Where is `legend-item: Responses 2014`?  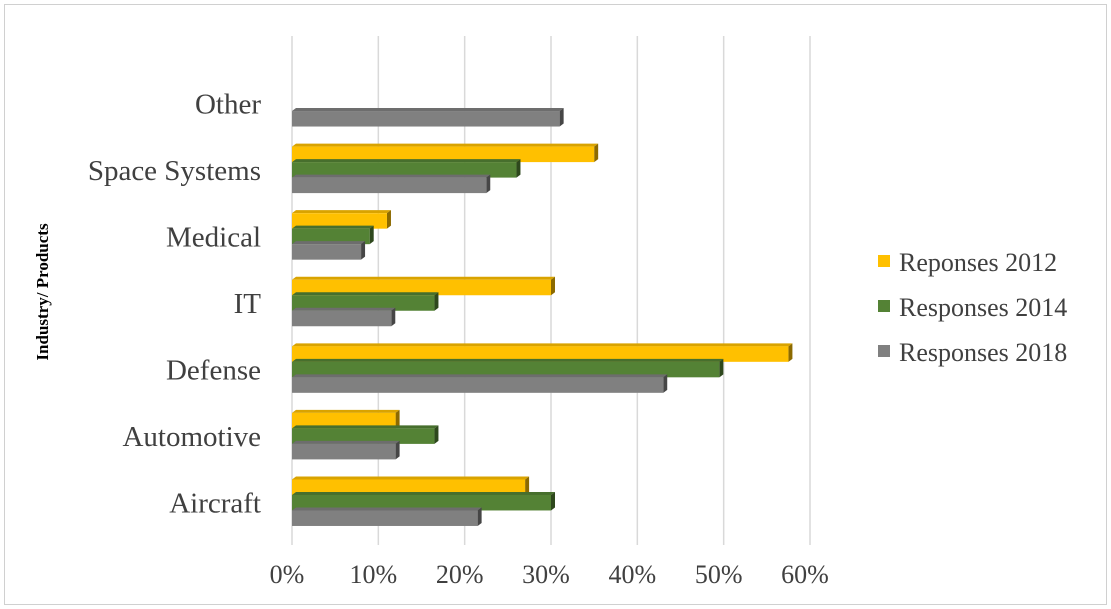 legend-item: Responses 2014 is located at coordinates (972, 307).